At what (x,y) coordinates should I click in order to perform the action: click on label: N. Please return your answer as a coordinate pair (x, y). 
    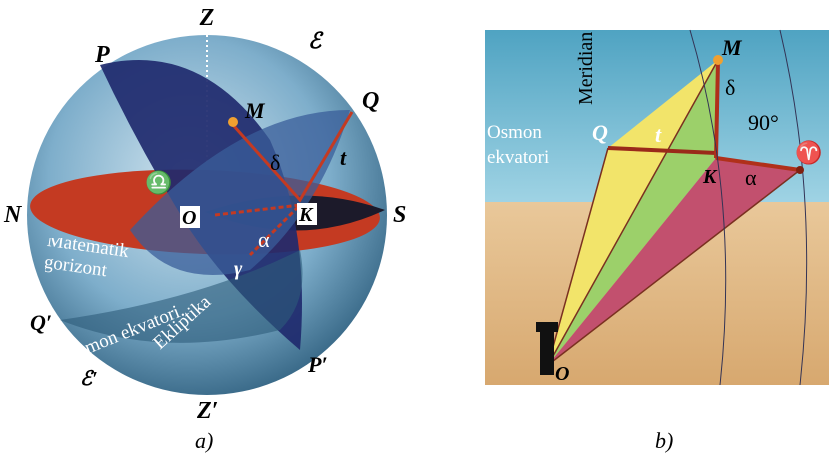
    Looking at the image, I should click on (13, 215).